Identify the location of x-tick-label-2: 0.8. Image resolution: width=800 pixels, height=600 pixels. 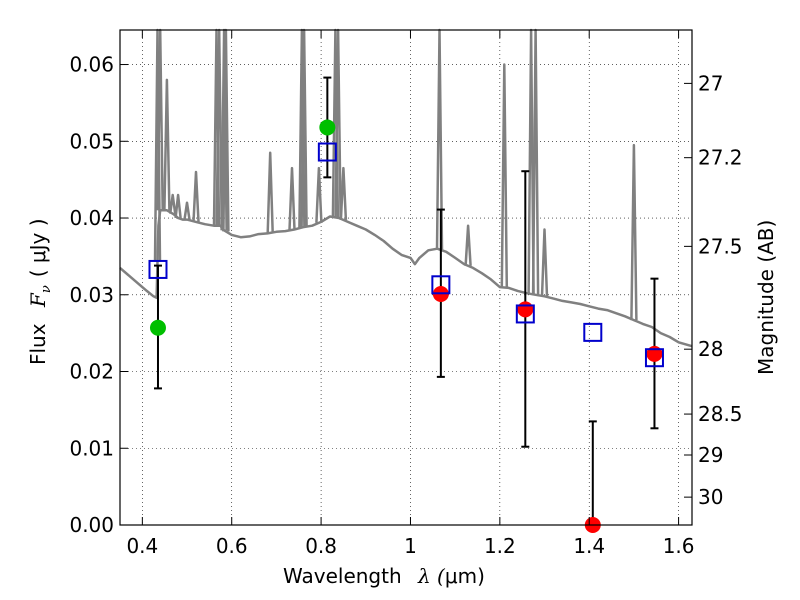
(321, 546).